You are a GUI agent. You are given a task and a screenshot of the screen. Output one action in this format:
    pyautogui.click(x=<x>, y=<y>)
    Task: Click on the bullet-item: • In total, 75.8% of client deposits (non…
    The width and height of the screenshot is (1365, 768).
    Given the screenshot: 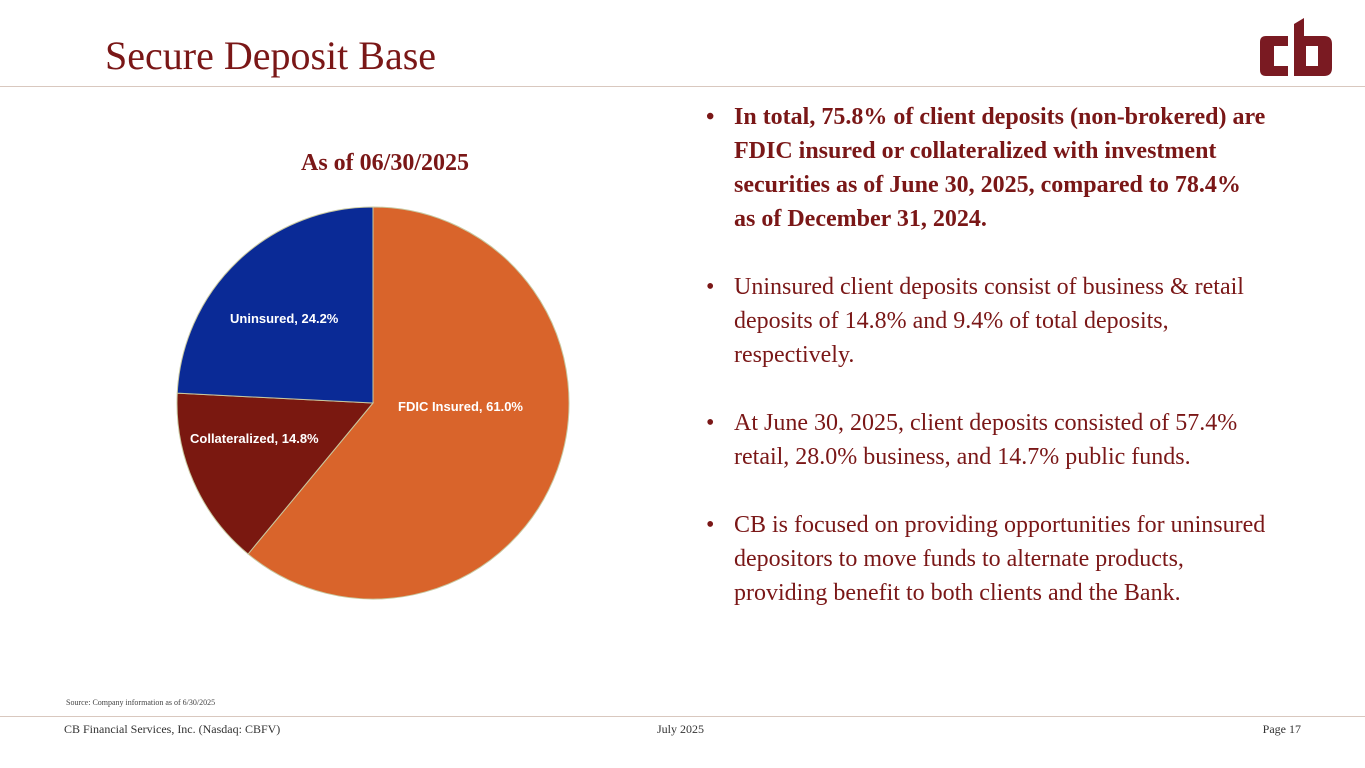 What is the action you would take?
    pyautogui.click(x=986, y=168)
    